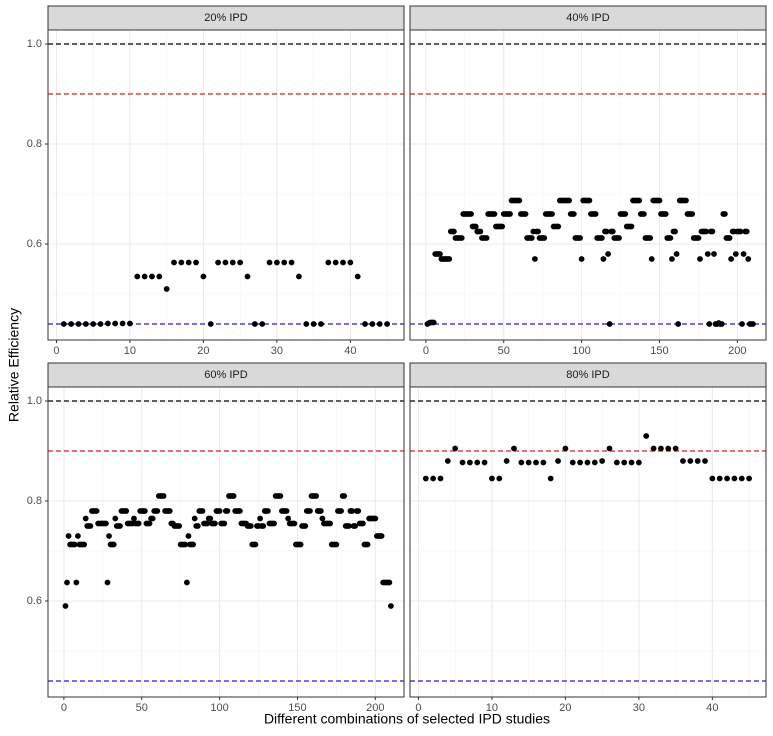 This screenshot has height=736, width=773. I want to click on x-tick-label: 20, so click(203, 351).